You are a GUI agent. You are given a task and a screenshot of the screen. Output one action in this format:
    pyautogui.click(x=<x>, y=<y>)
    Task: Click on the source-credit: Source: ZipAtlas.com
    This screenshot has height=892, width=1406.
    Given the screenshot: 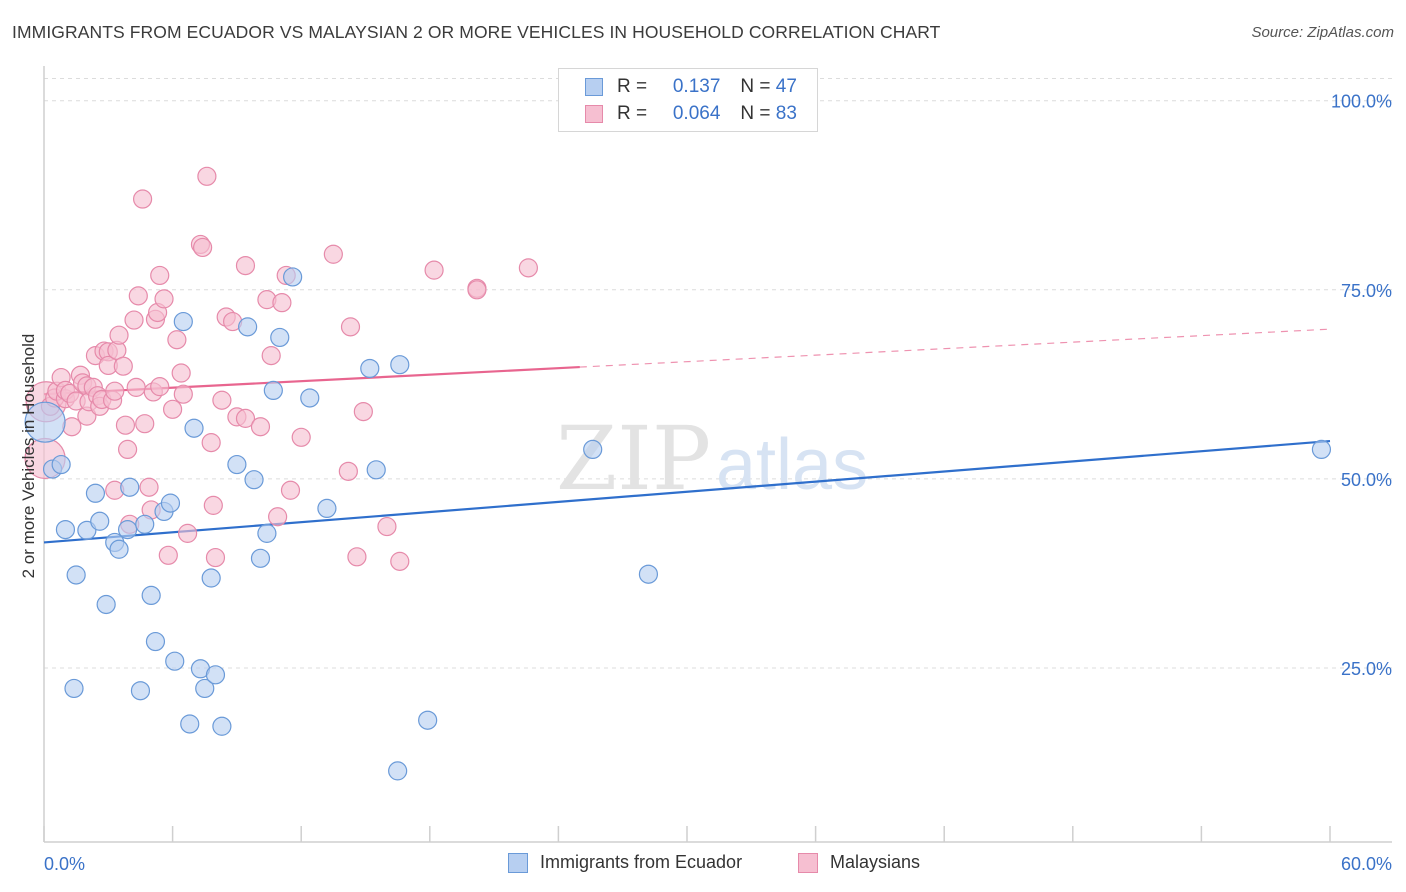 What is the action you would take?
    pyautogui.click(x=1322, y=32)
    